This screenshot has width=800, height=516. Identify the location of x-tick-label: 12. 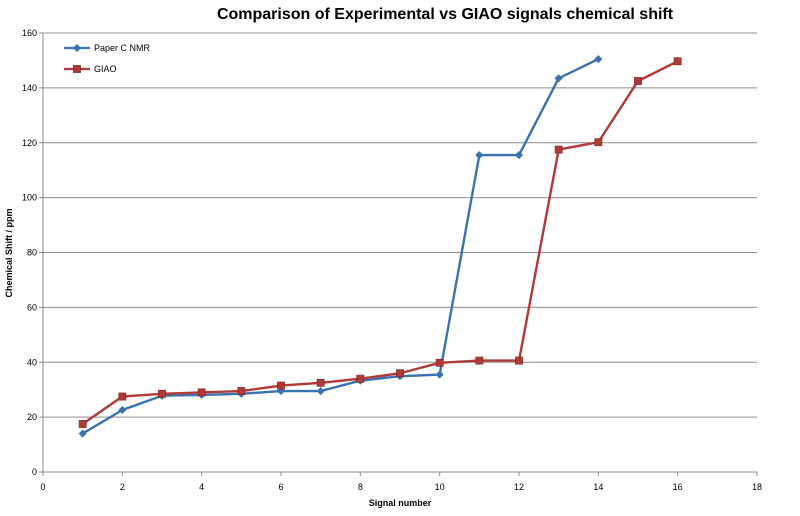
(519, 487).